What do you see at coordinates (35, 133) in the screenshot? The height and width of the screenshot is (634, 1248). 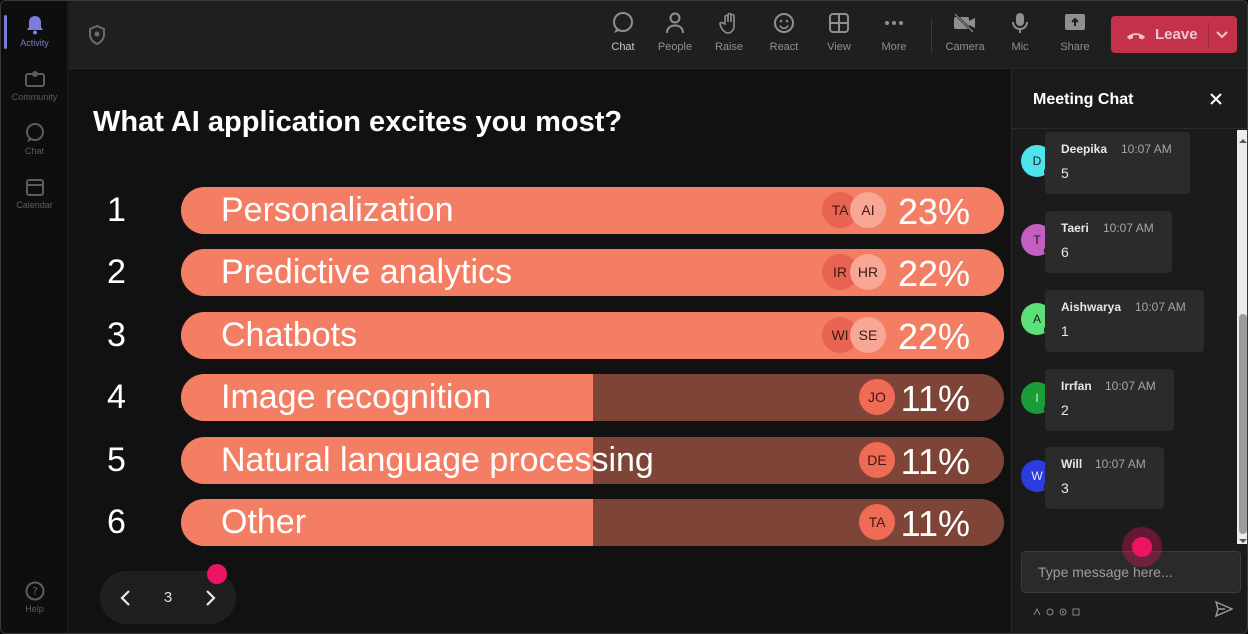 I see `chat-icon` at bounding box center [35, 133].